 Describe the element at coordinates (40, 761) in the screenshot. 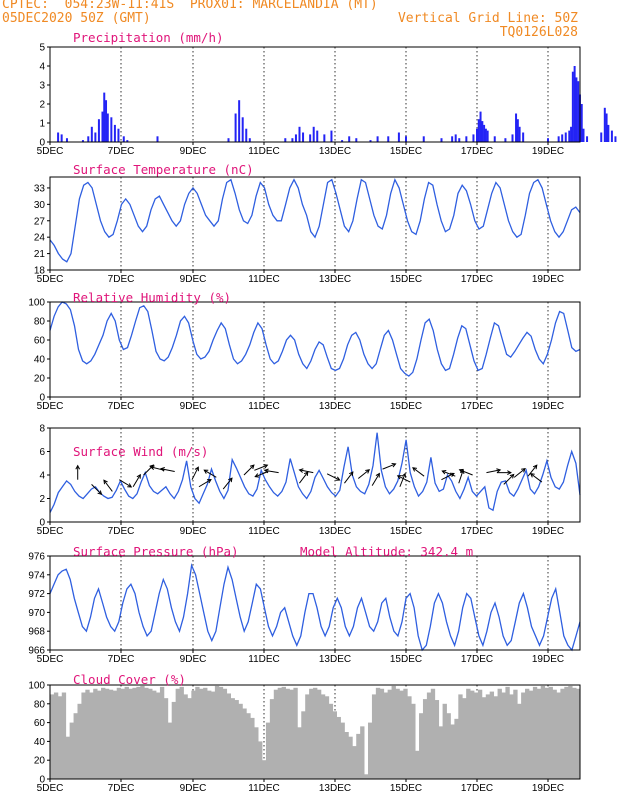

I see `y-tick-label: 20` at that location.